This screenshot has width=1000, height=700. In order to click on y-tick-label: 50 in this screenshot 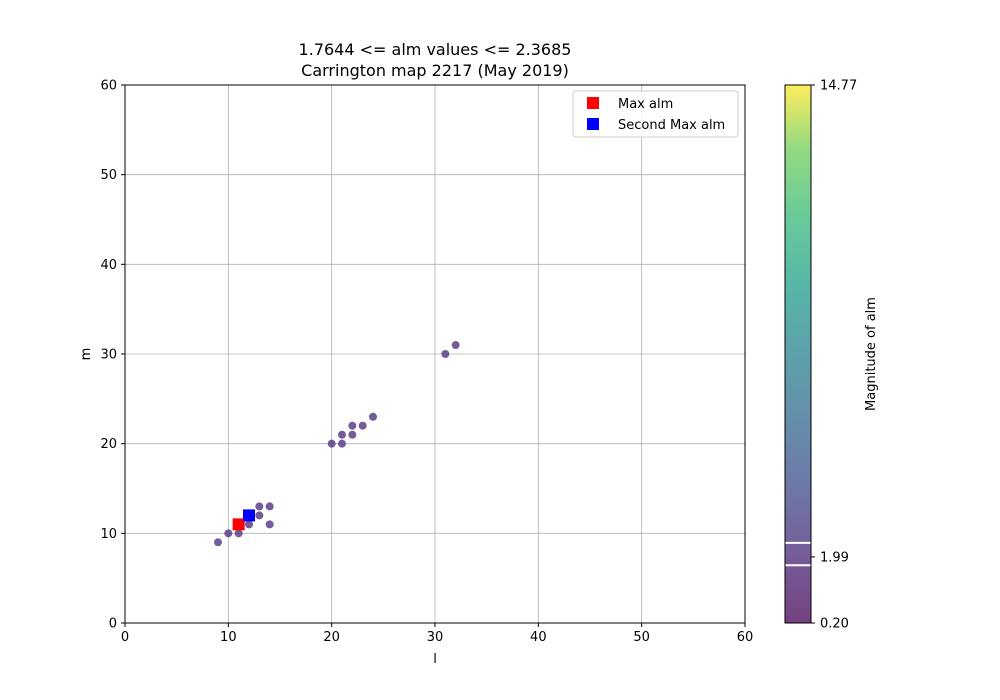, I will do `click(108, 175)`.